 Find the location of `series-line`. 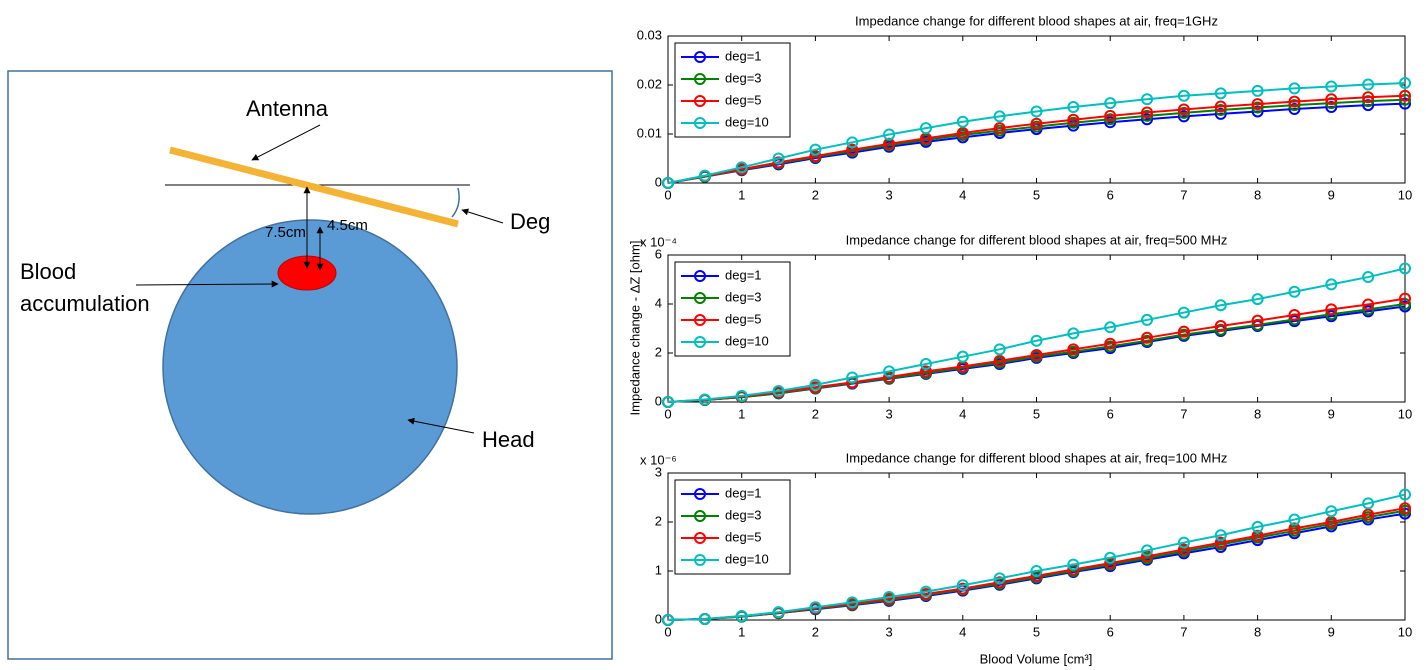

series-line is located at coordinates (1036, 139).